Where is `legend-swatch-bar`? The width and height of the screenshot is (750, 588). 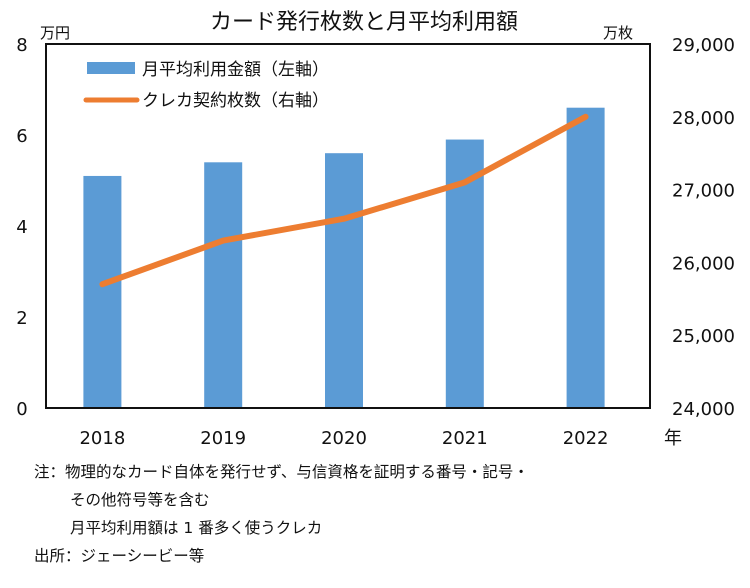 legend-swatch-bar is located at coordinates (111, 68).